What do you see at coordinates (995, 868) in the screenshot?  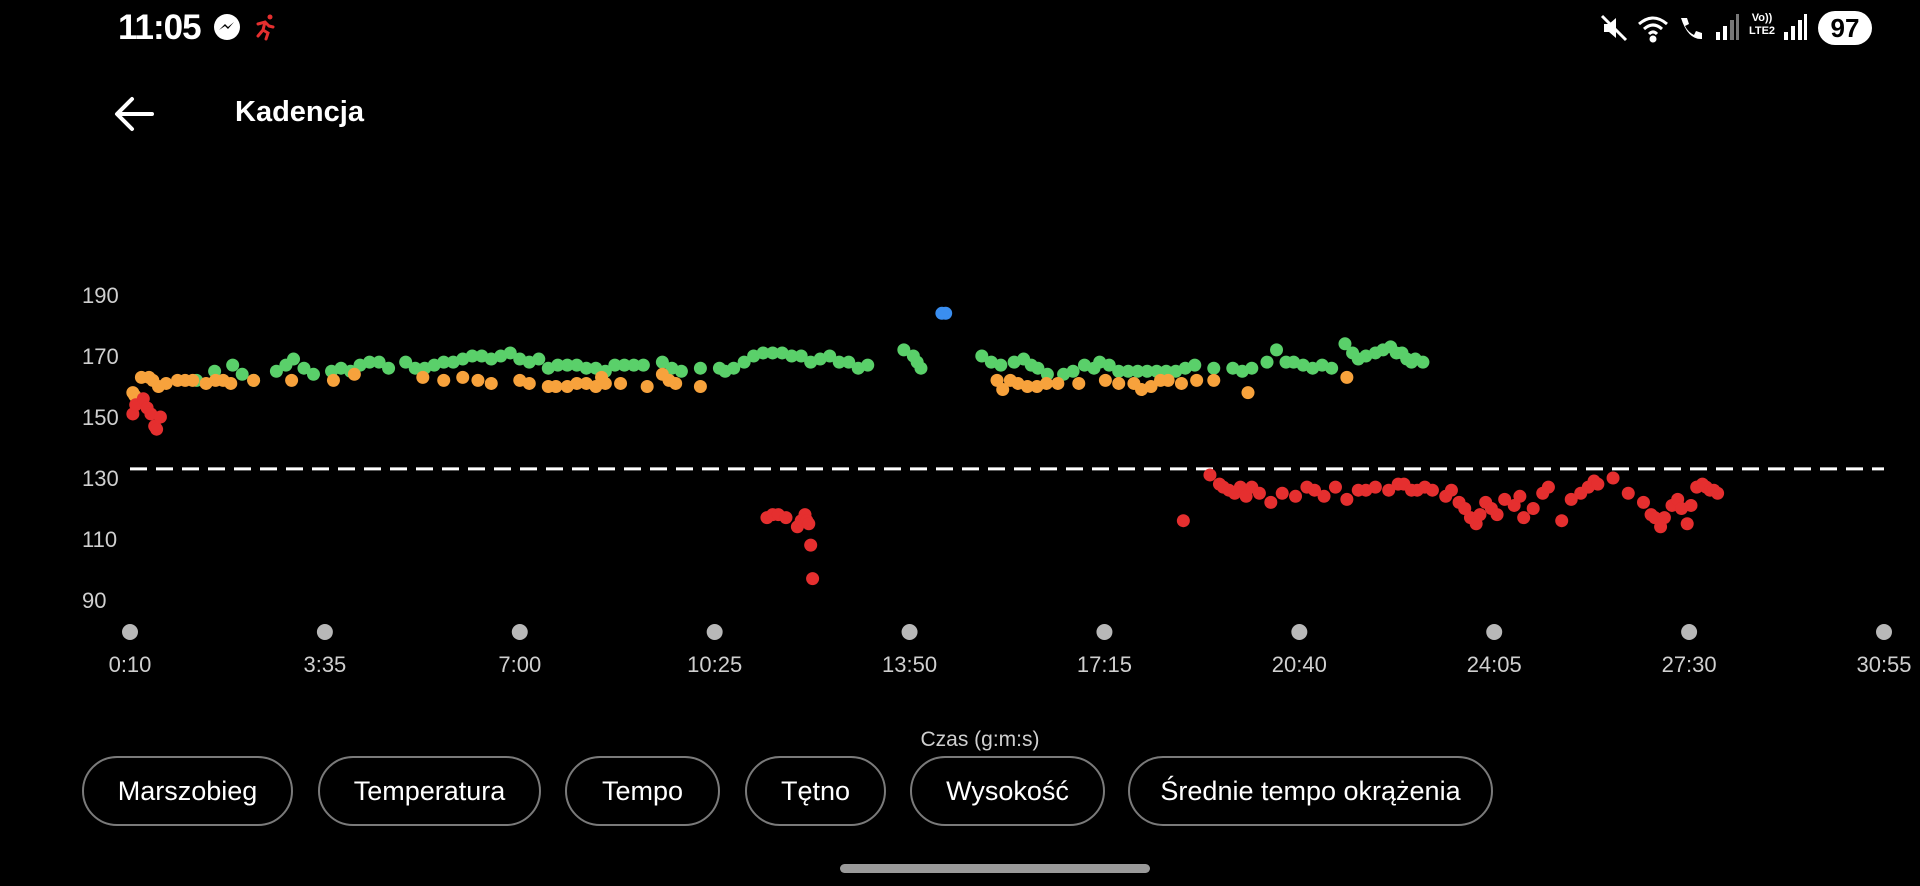 I see `home-indicator` at bounding box center [995, 868].